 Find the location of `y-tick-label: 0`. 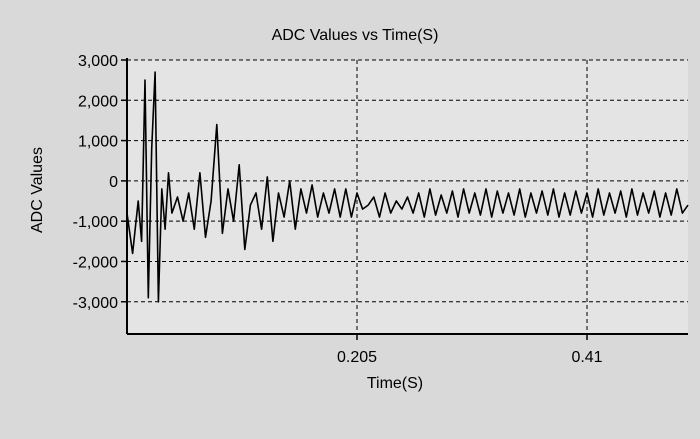

y-tick-label: 0 is located at coordinates (113, 182).